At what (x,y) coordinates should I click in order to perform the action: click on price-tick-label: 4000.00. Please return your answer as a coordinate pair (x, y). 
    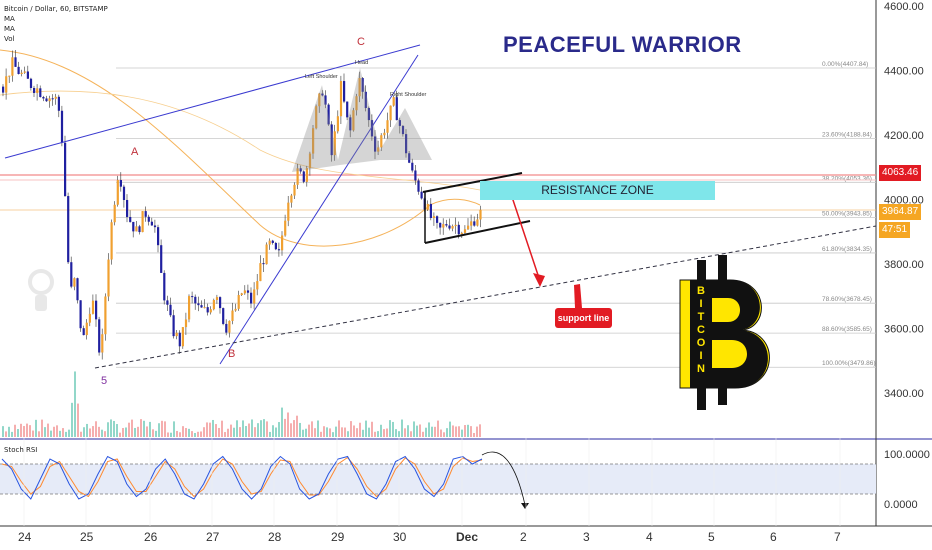
    Looking at the image, I should click on (904, 201).